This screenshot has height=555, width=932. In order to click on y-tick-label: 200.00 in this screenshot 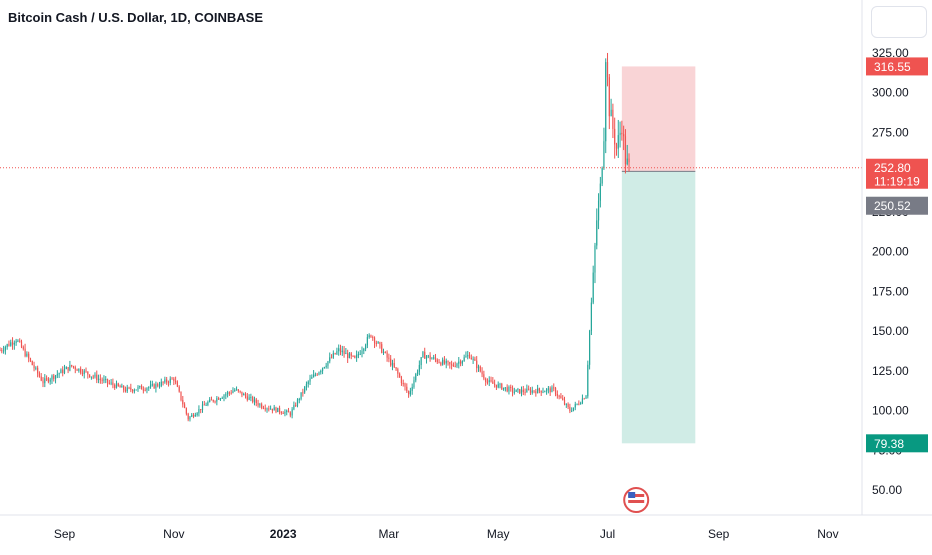, I will do `click(890, 252)`.